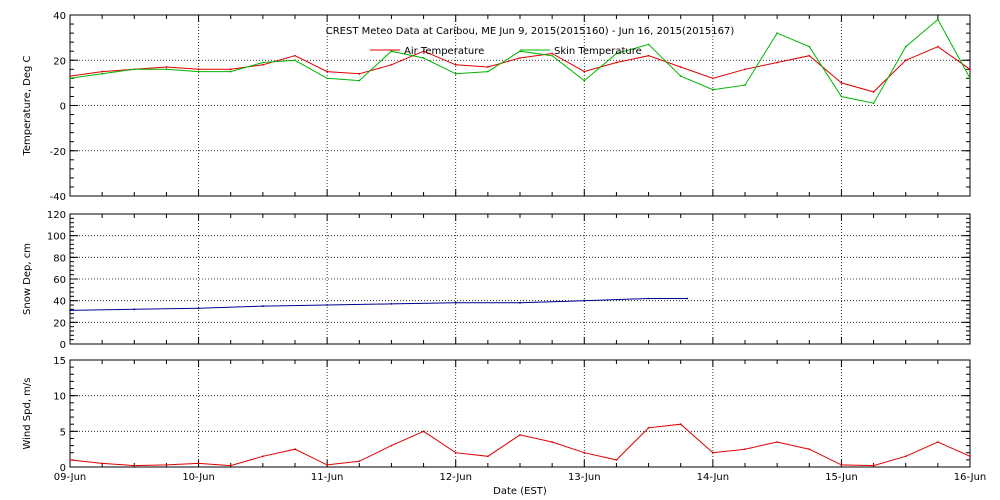  I want to click on y-tick-label: 5, so click(63, 432).